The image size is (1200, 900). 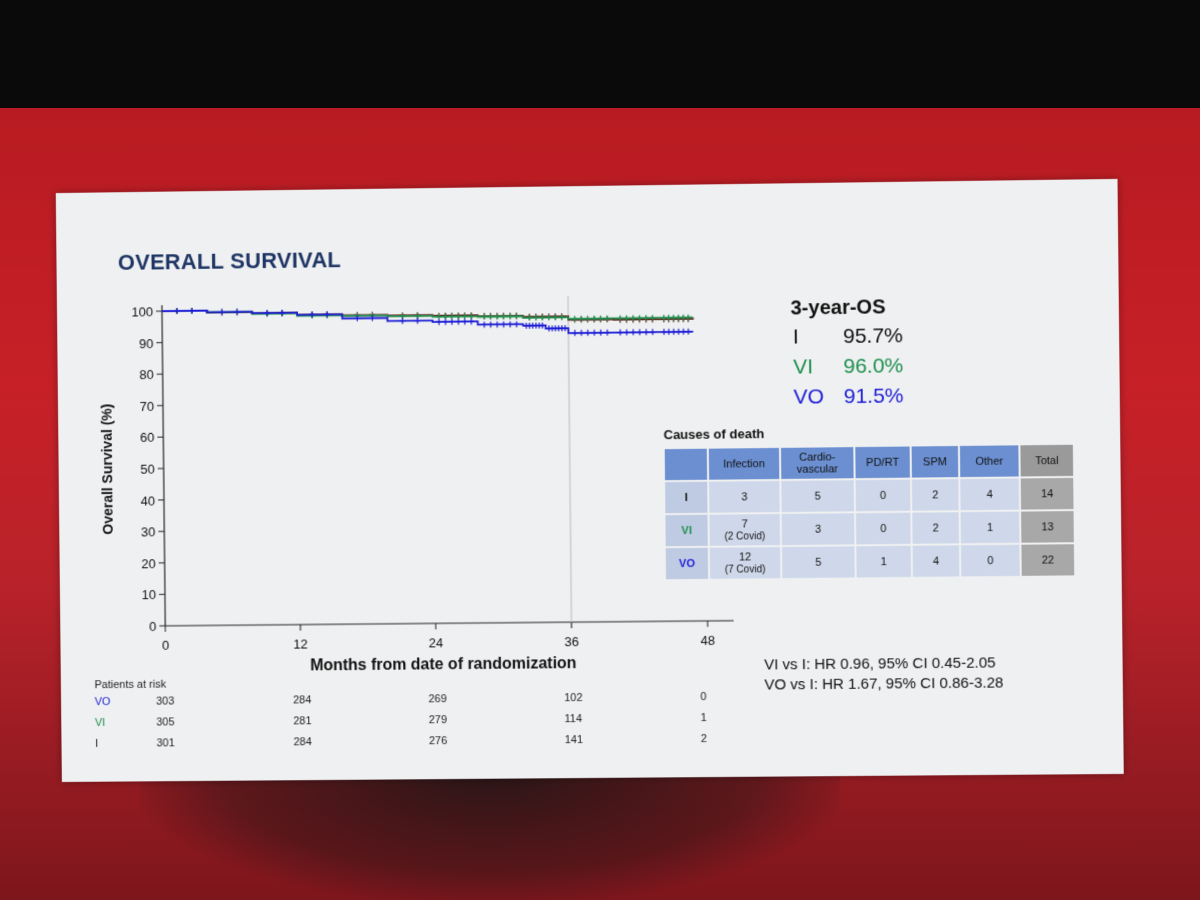 What do you see at coordinates (571, 641) in the screenshot?
I see `x-tick-label: 36` at bounding box center [571, 641].